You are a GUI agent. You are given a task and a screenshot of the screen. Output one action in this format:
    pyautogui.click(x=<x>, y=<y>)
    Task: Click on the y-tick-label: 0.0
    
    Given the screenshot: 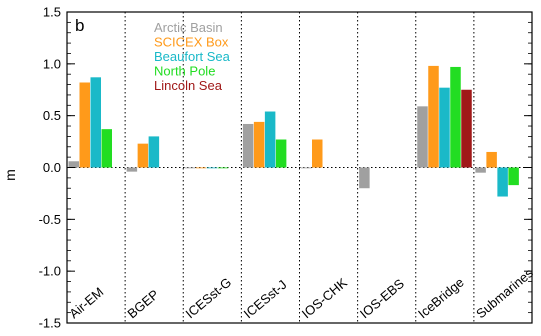 What is the action you would take?
    pyautogui.click(x=52, y=167)
    